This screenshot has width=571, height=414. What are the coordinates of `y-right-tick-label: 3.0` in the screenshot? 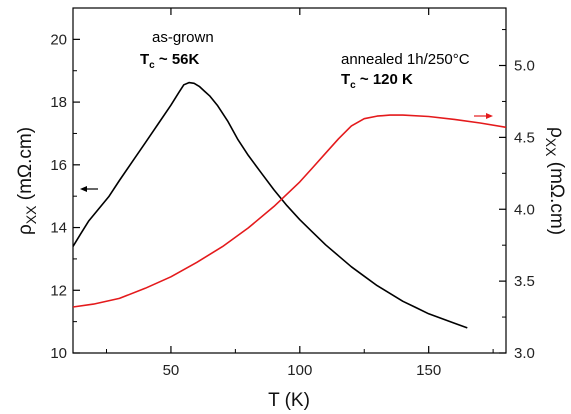 It's located at (524, 353).